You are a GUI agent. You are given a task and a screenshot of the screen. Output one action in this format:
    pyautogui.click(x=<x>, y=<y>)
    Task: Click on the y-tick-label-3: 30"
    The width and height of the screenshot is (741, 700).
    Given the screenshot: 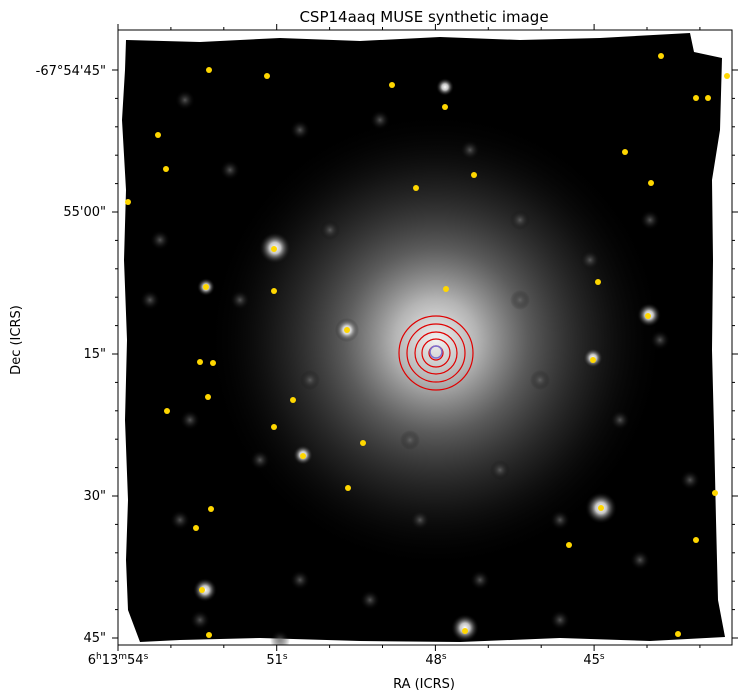 What is the action you would take?
    pyautogui.click(x=94, y=496)
    